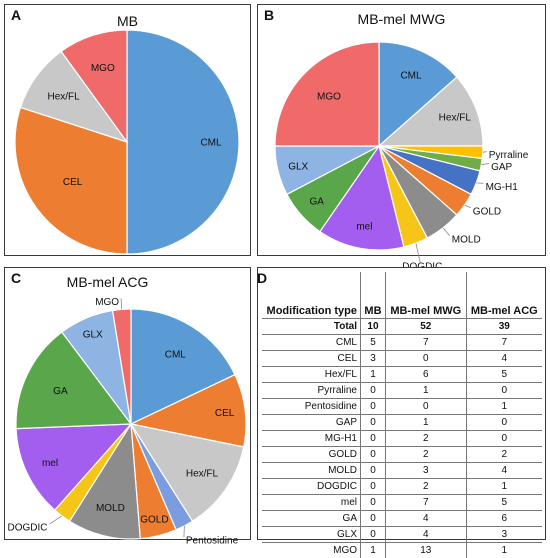 The height and width of the screenshot is (558, 550). I want to click on table-cell-type: MG-H1, so click(311, 437).